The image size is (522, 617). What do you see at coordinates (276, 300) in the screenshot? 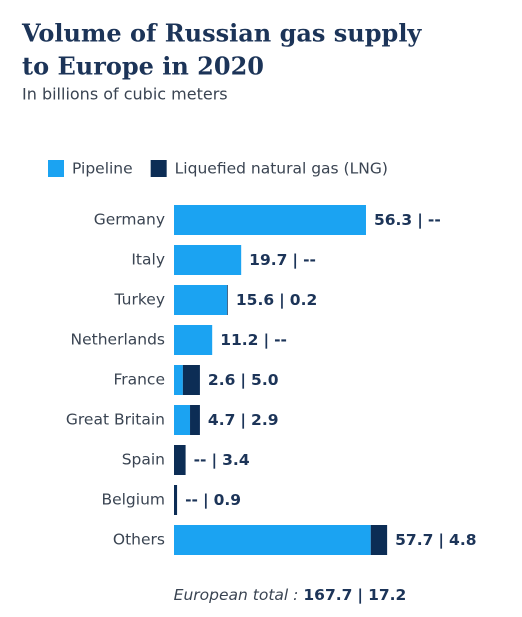
I see `value-label: 15.6 | 0.2` at bounding box center [276, 300].